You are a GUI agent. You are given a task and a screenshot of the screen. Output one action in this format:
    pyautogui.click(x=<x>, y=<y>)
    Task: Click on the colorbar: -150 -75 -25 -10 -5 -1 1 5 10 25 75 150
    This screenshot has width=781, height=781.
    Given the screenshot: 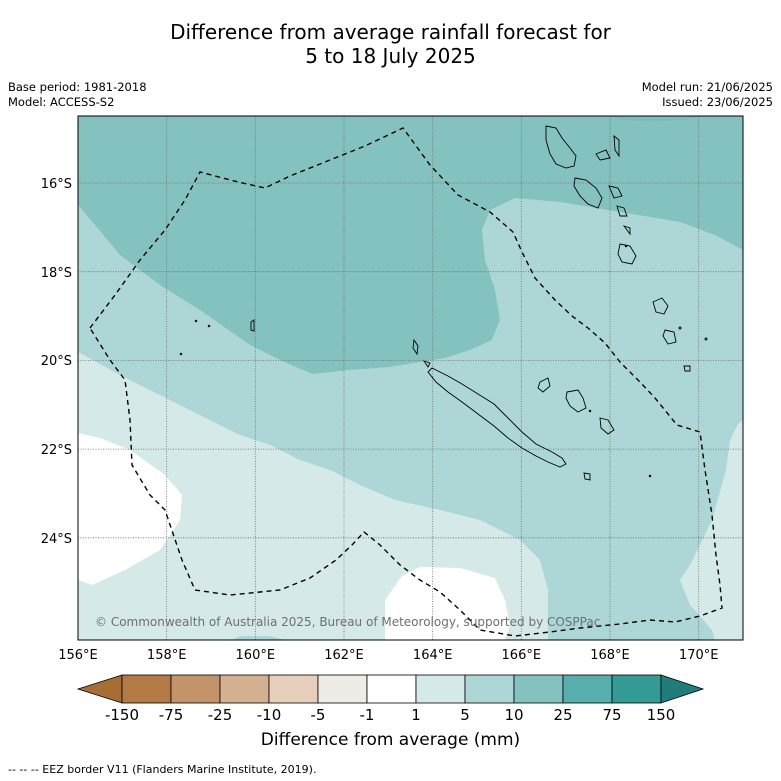 What is the action you would take?
    pyautogui.click(x=390, y=699)
    